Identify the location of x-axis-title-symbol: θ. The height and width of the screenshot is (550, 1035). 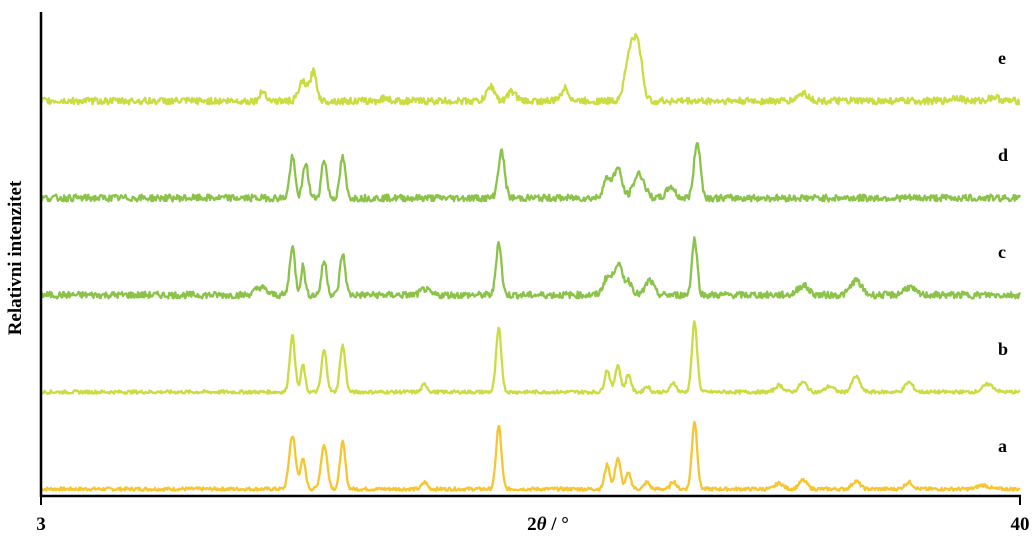
(542, 524).